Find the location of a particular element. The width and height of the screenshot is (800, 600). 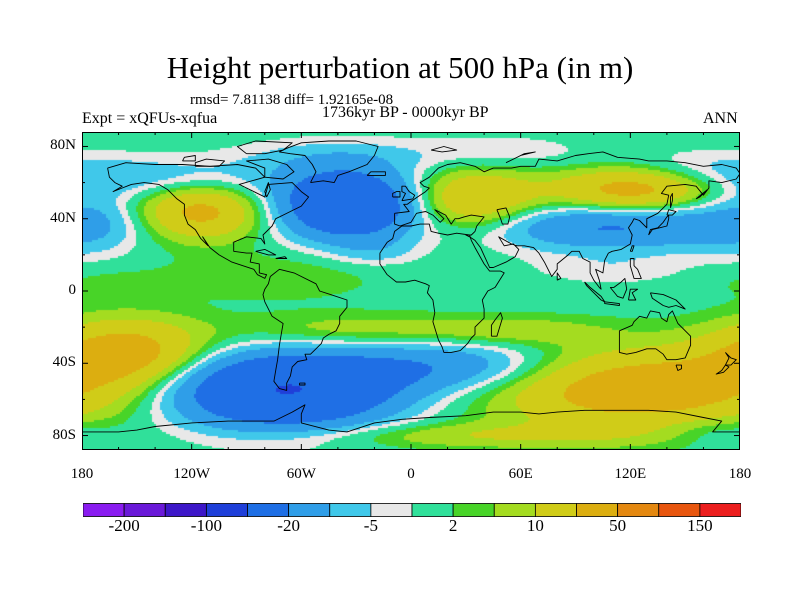

coastline-greenland is located at coordinates (328, 162).